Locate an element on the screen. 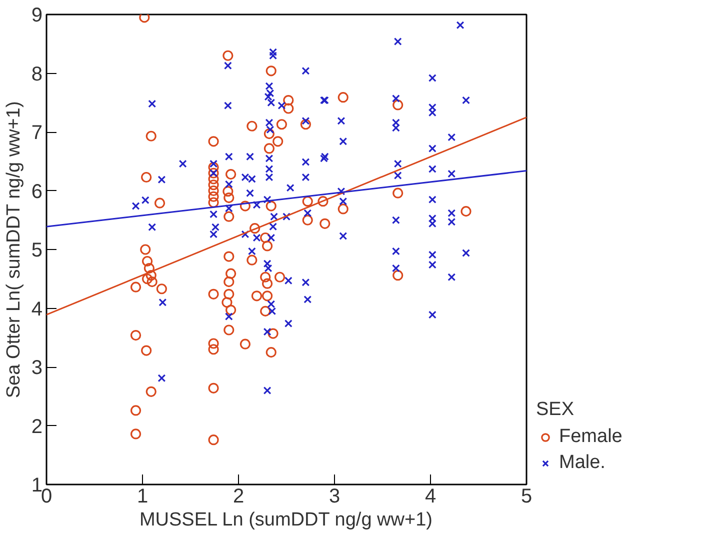  y-axis-title: Sea Otter Ln( sumDDT ng/g ww+1) is located at coordinates (13, 249).